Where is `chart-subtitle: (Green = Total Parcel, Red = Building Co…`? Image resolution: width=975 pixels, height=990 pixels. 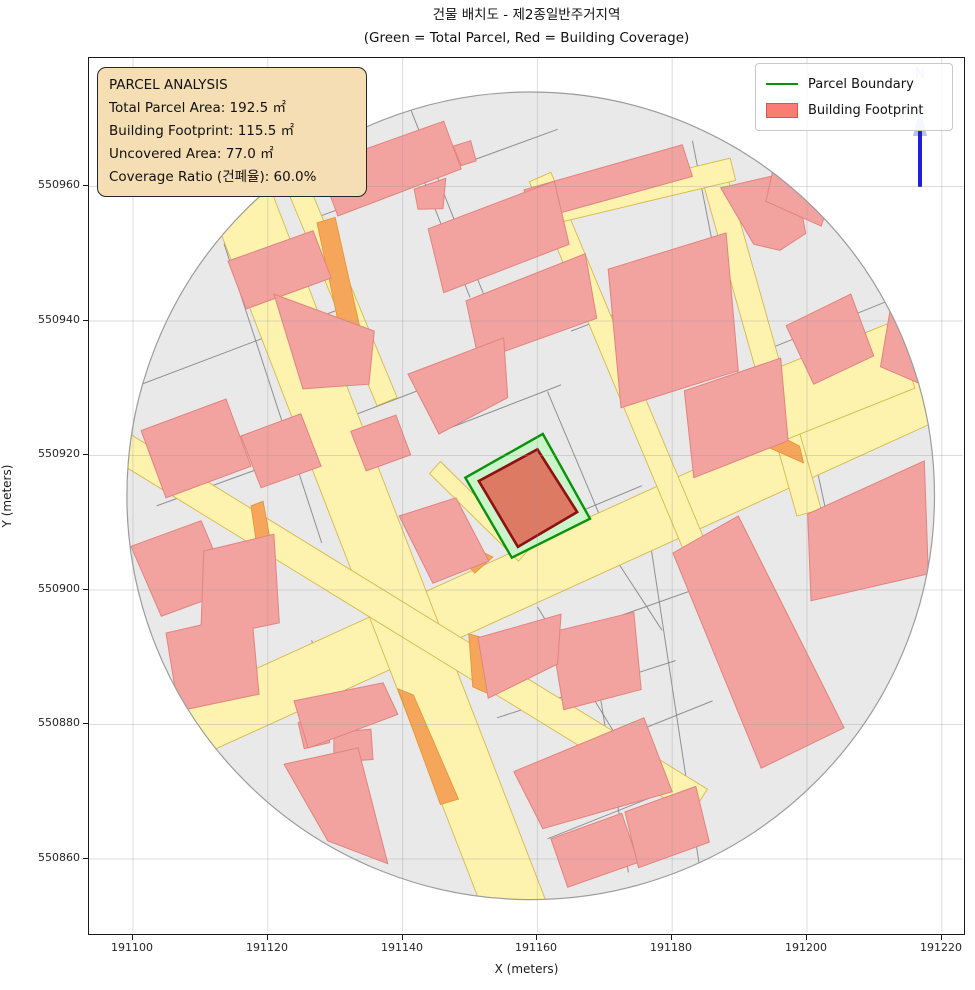
chart-subtitle: (Green = Total Parcel, Red = Building Co… is located at coordinates (526, 38).